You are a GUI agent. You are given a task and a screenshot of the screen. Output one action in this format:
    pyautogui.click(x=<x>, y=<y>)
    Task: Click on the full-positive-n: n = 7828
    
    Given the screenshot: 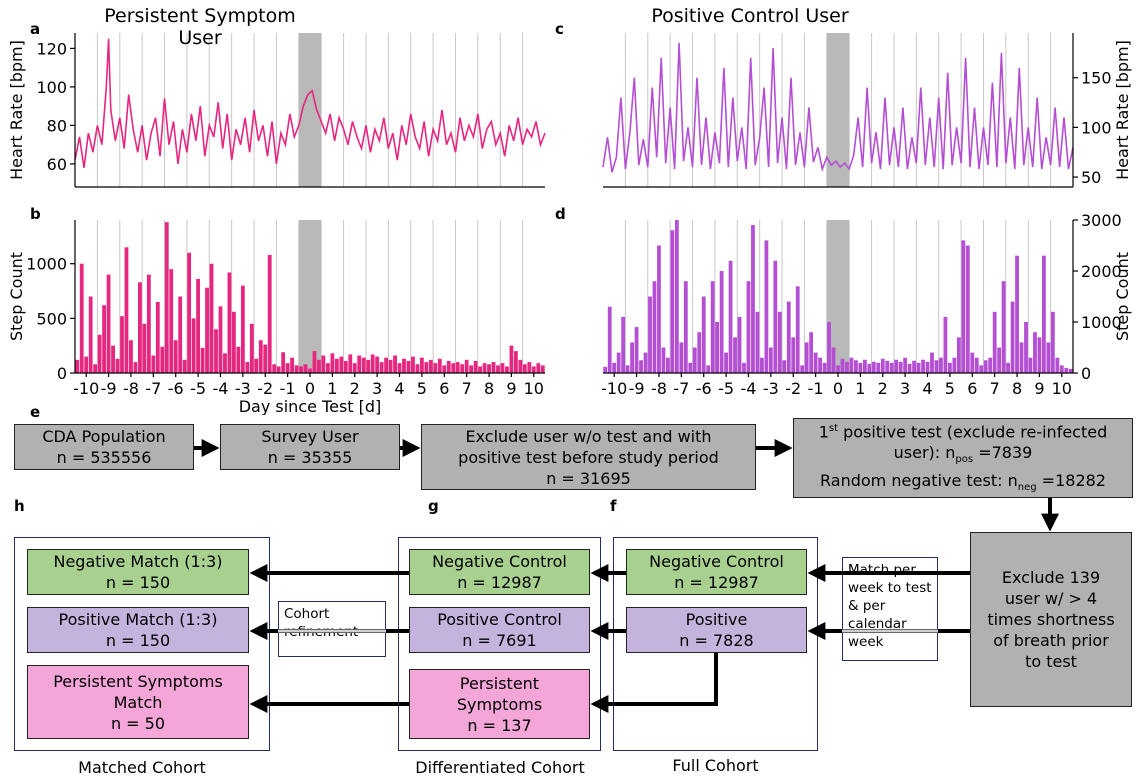 What is the action you would take?
    pyautogui.click(x=716, y=640)
    